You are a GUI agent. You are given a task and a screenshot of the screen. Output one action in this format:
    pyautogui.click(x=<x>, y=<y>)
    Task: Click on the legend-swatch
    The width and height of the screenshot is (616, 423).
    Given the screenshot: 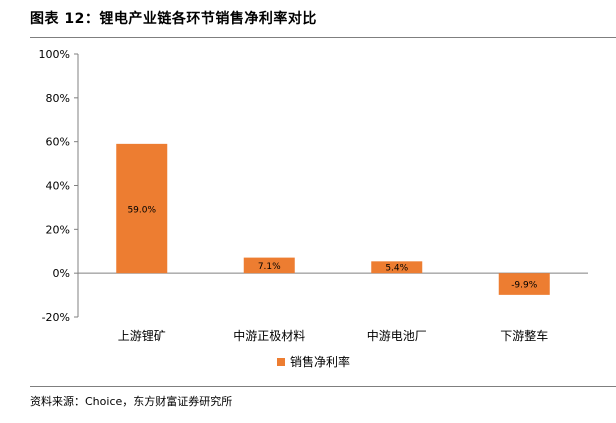 What is the action you would take?
    pyautogui.click(x=281, y=362)
    